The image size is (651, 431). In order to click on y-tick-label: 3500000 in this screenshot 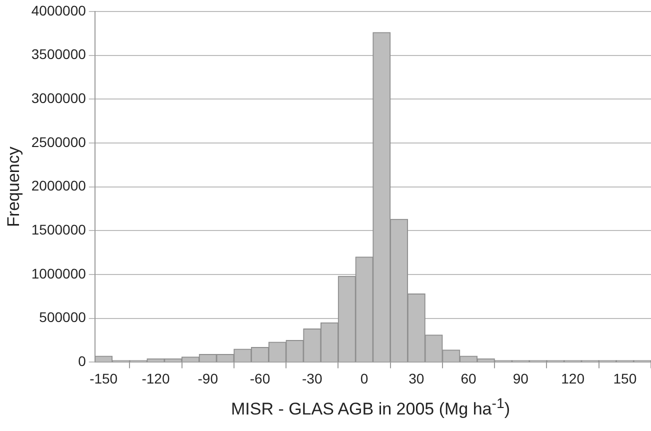, I will do `click(58, 54)`.